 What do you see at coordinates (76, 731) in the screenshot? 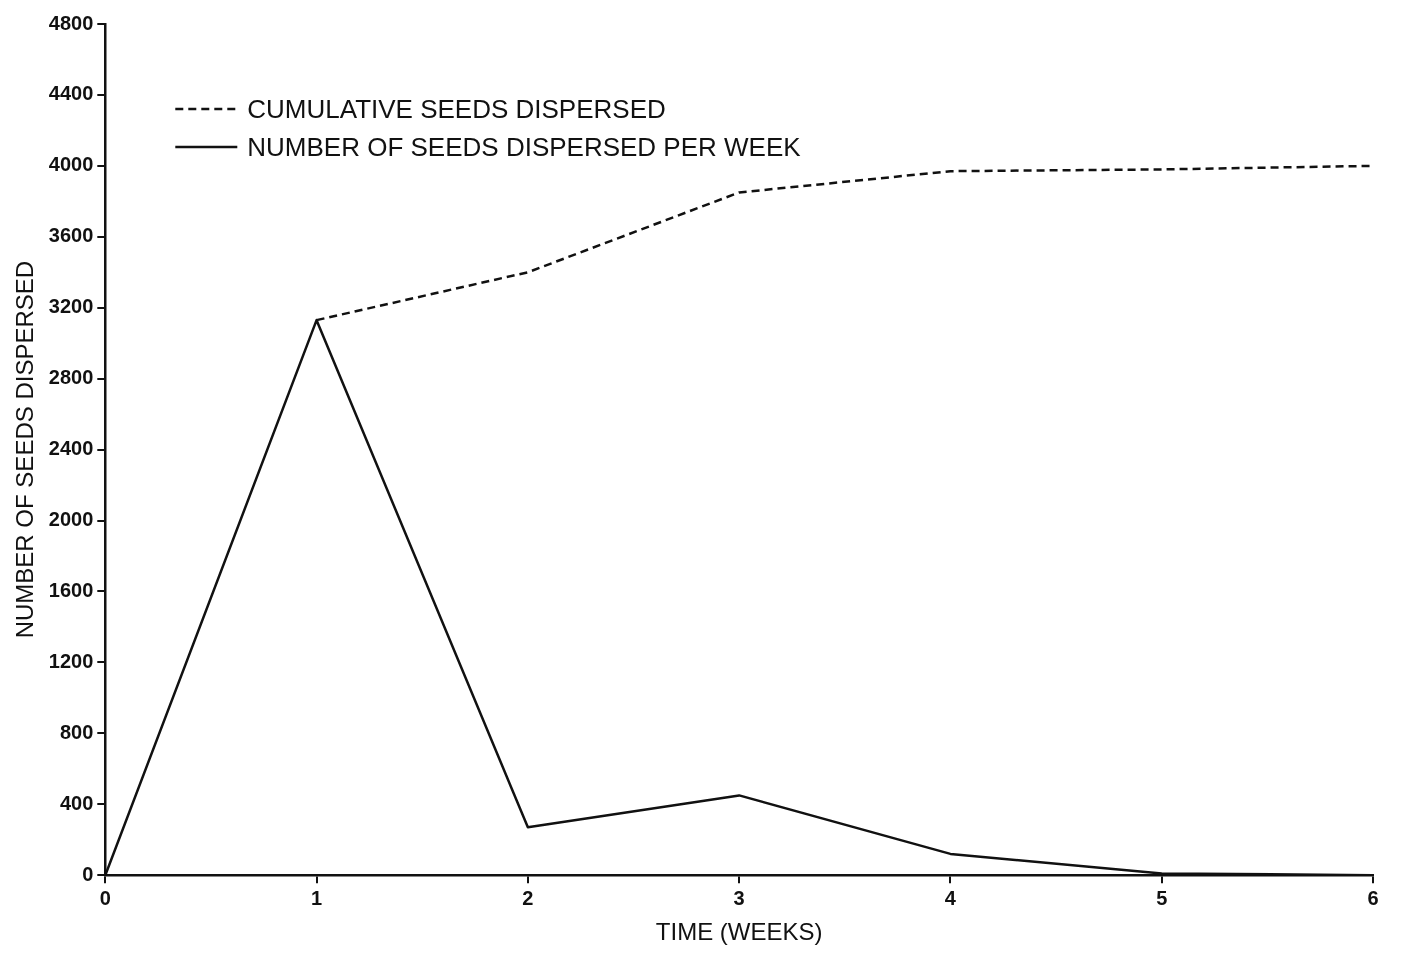
I see `y-tick-label: 800` at bounding box center [76, 731].